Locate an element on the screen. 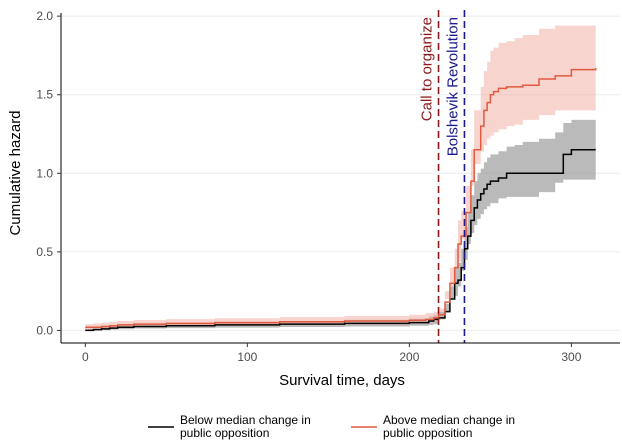 The image size is (622, 444). event-label-1: Bolshevik Revolution is located at coordinates (452, 86).